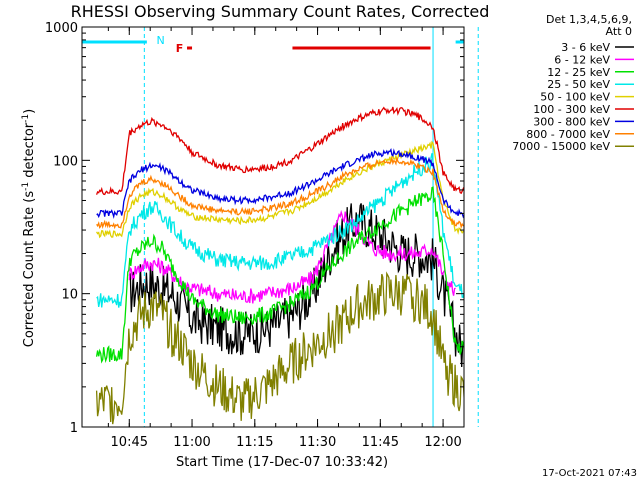 This screenshot has width=640, height=480. What do you see at coordinates (589, 473) in the screenshot?
I see `timestamp: 17-Oct-2021 07:43` at bounding box center [589, 473].